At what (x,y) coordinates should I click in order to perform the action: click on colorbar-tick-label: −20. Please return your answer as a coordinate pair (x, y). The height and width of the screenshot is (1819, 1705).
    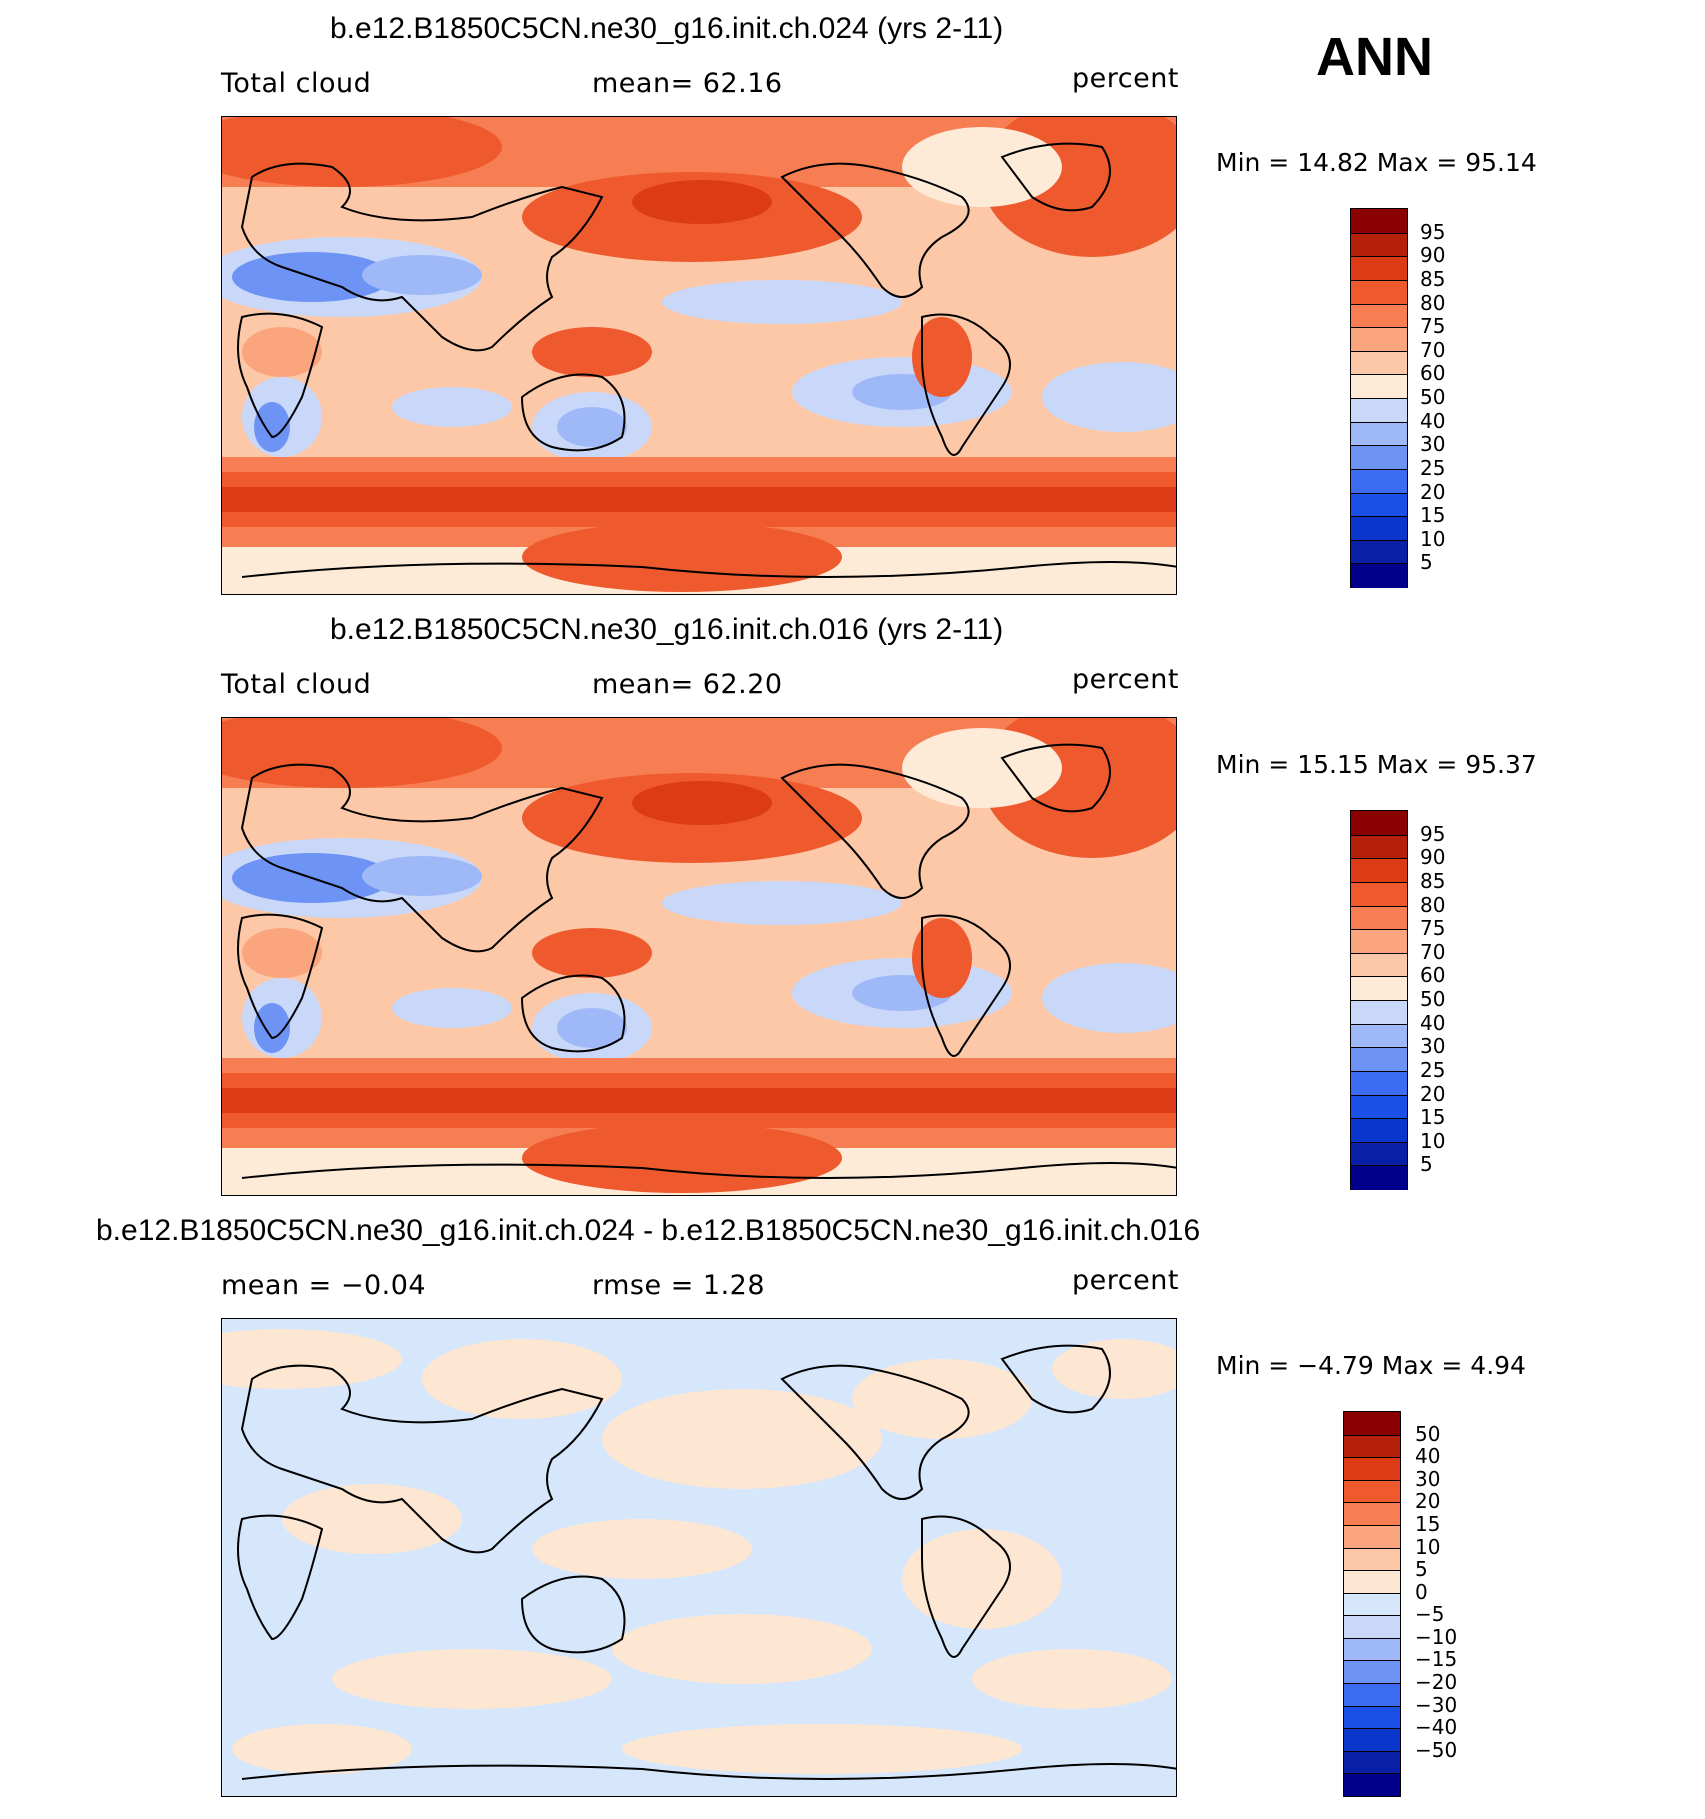
    Looking at the image, I should click on (1436, 1682).